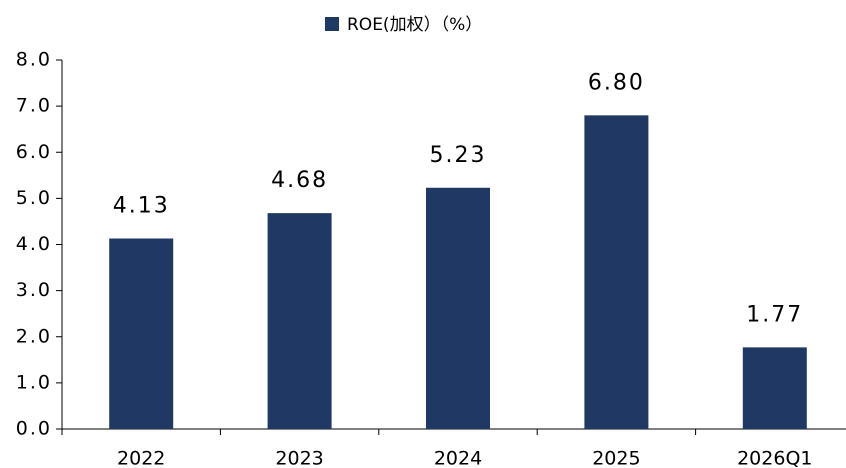  What do you see at coordinates (458, 458) in the screenshot?
I see `x-tick-label: 2024` at bounding box center [458, 458].